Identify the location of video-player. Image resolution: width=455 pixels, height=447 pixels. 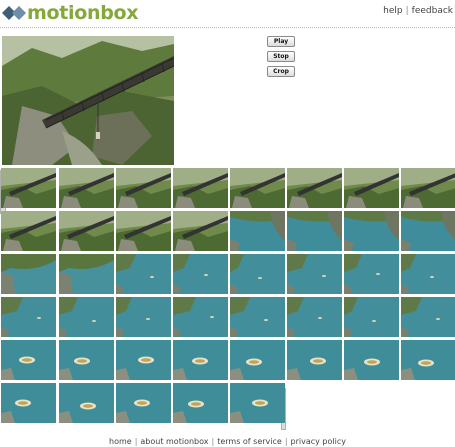
(88, 100).